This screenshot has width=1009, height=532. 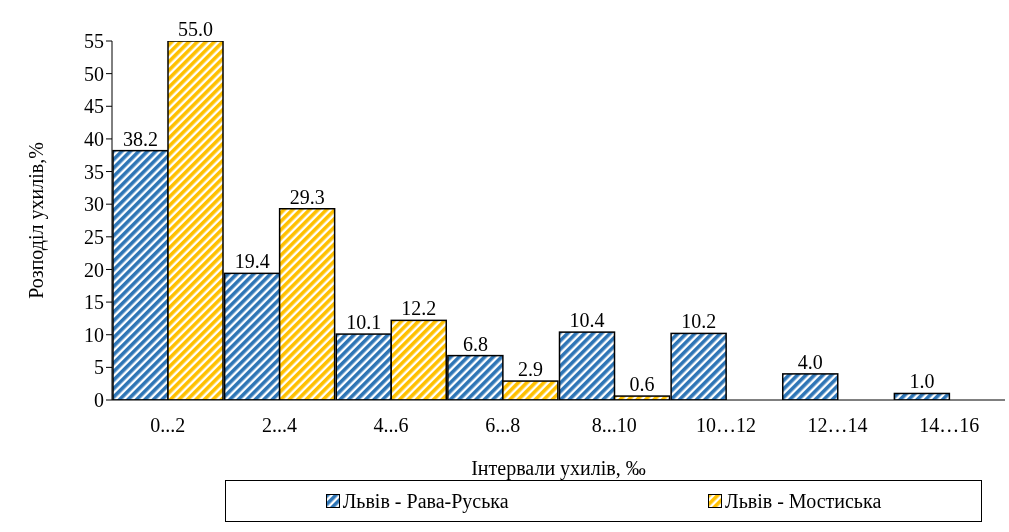 What do you see at coordinates (725, 425) in the screenshot?
I see `x-tick-label: 10…12` at bounding box center [725, 425].